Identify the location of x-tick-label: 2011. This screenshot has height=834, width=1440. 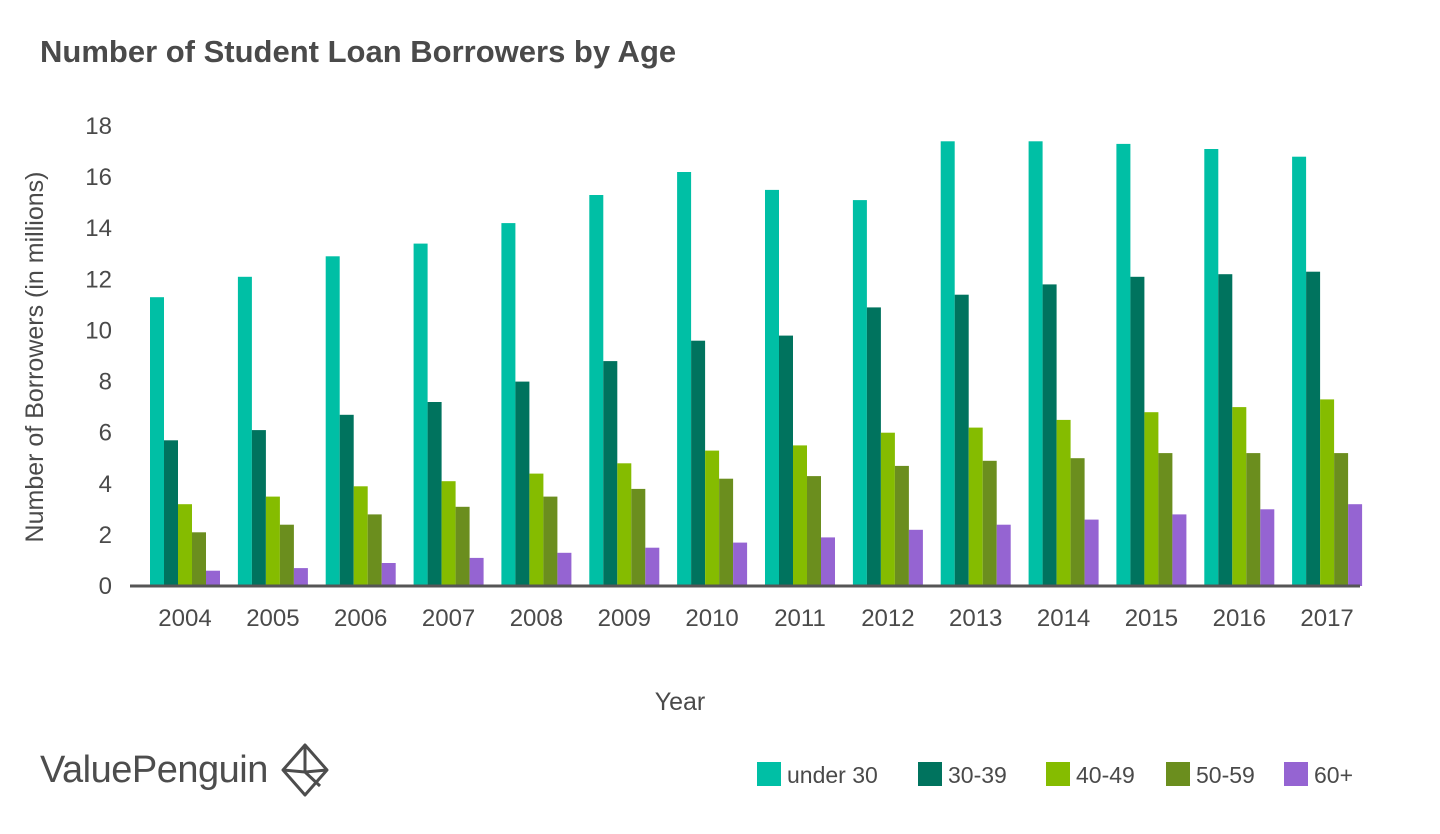
(800, 618).